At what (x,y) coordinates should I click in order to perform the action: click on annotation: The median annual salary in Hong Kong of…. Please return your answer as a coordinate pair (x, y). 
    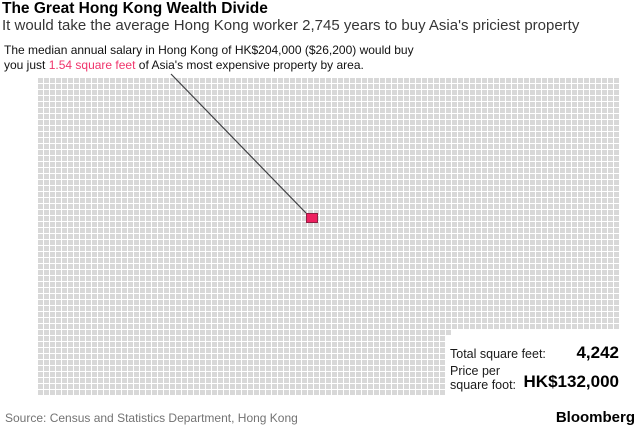
    Looking at the image, I should click on (209, 58).